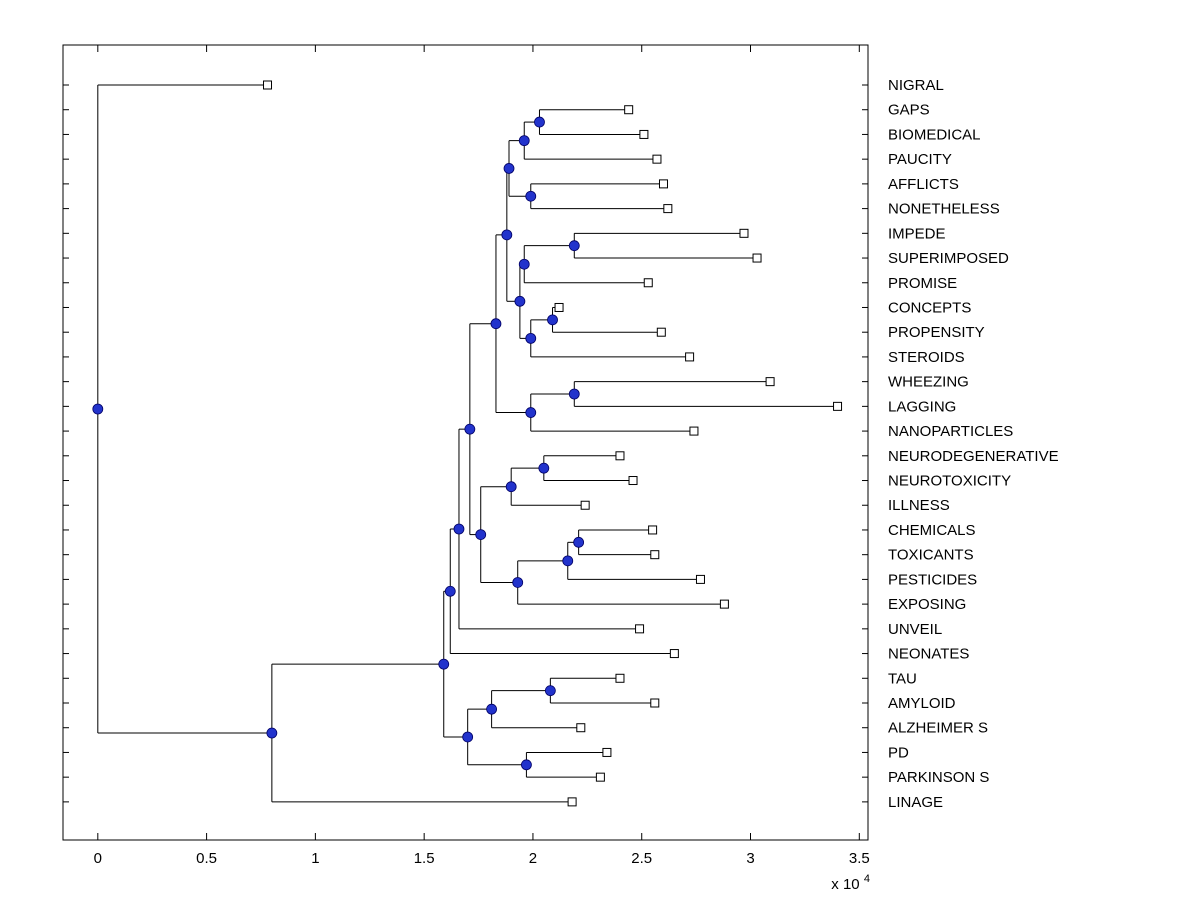 The height and width of the screenshot is (900, 1200). I want to click on x-tick-label: 0, so click(98, 858).